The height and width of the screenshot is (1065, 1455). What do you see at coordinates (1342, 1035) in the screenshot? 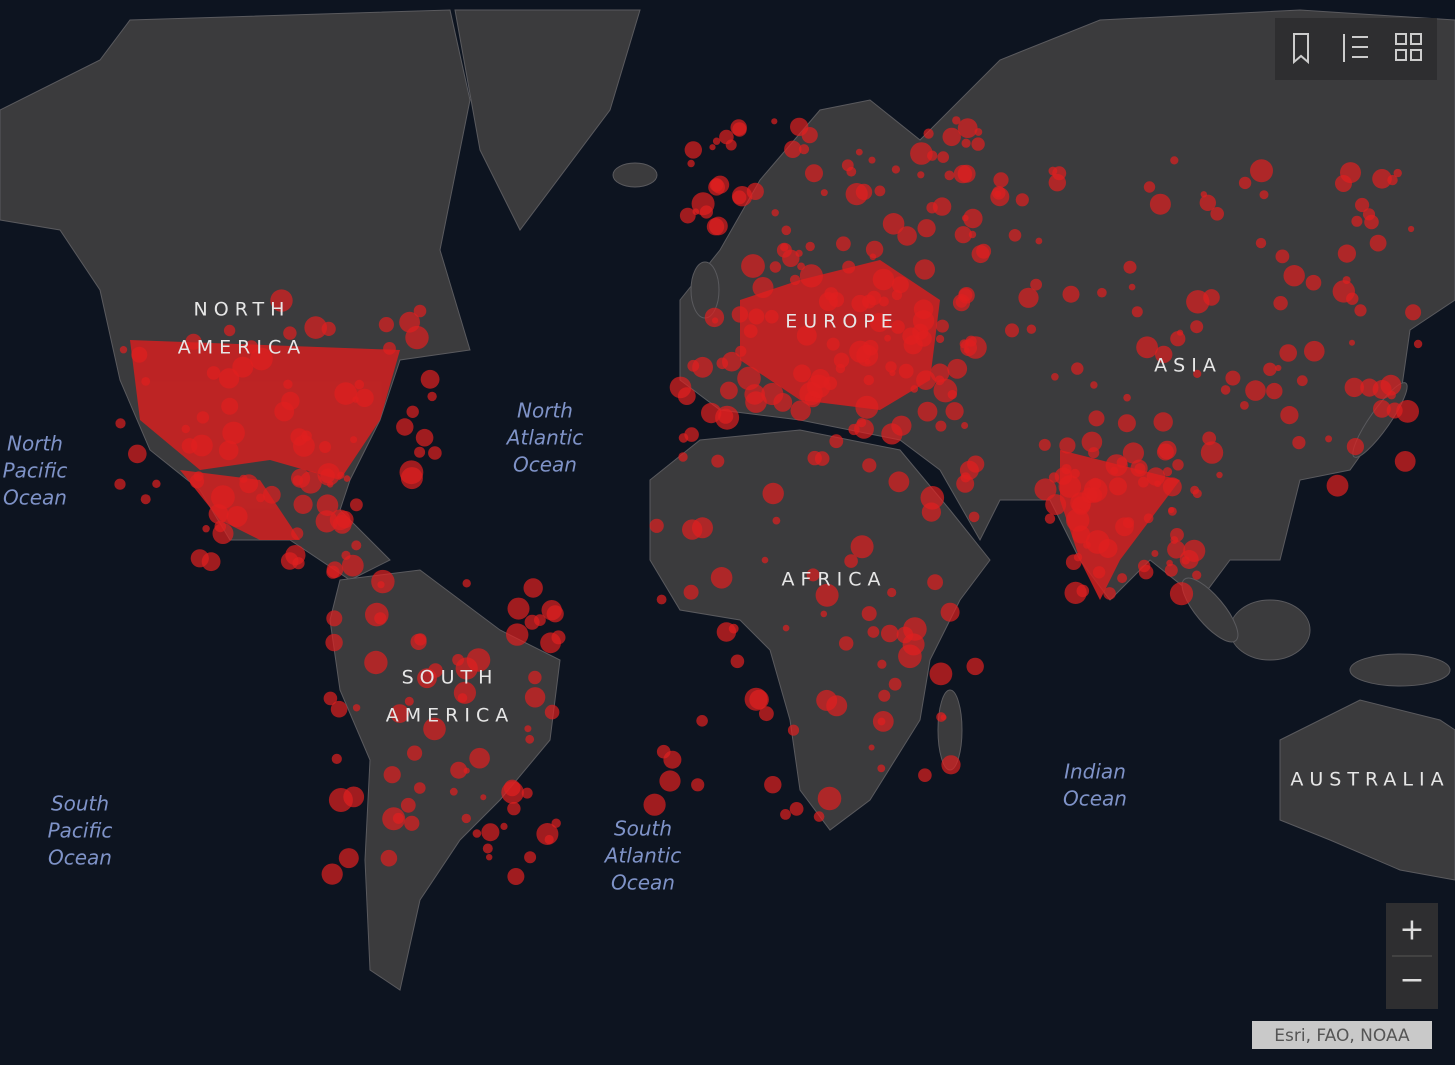
I see `attribution-box` at bounding box center [1342, 1035].